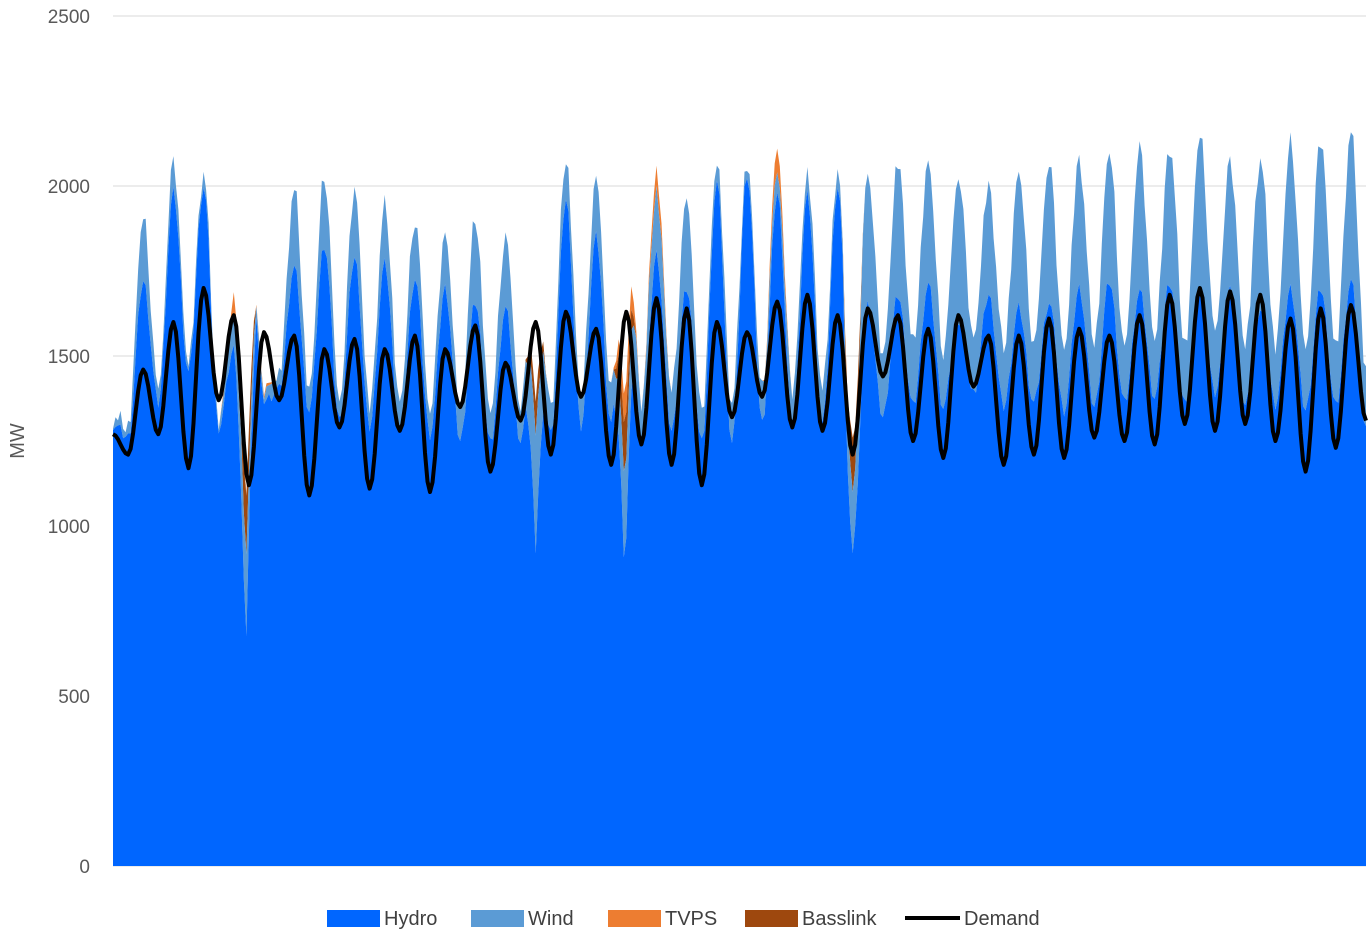 This screenshot has width=1370, height=932. I want to click on legend-label: Wind, so click(551, 919).